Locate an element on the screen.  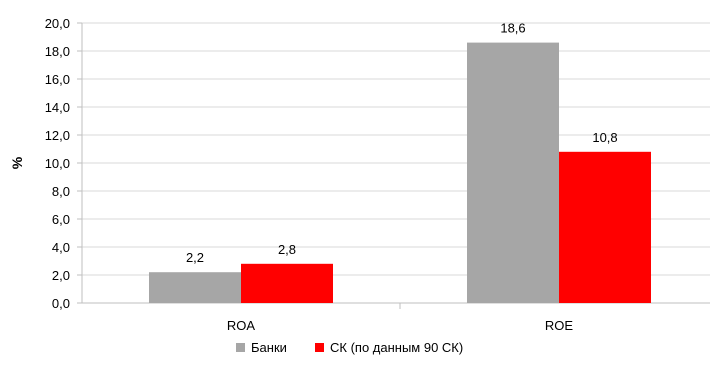
x-axis: ROA ROE is located at coordinates (400, 318).